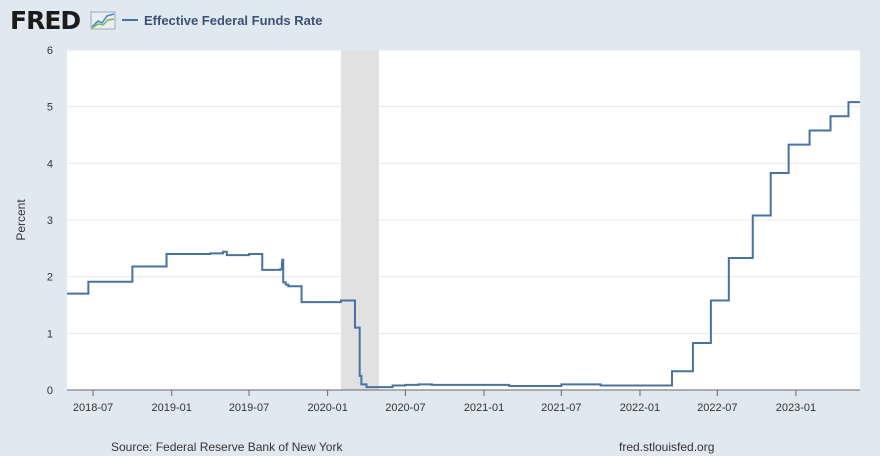 Image resolution: width=880 pixels, height=456 pixels. Describe the element at coordinates (171, 408) in the screenshot. I see `x-tick-label: 2019-01` at that location.